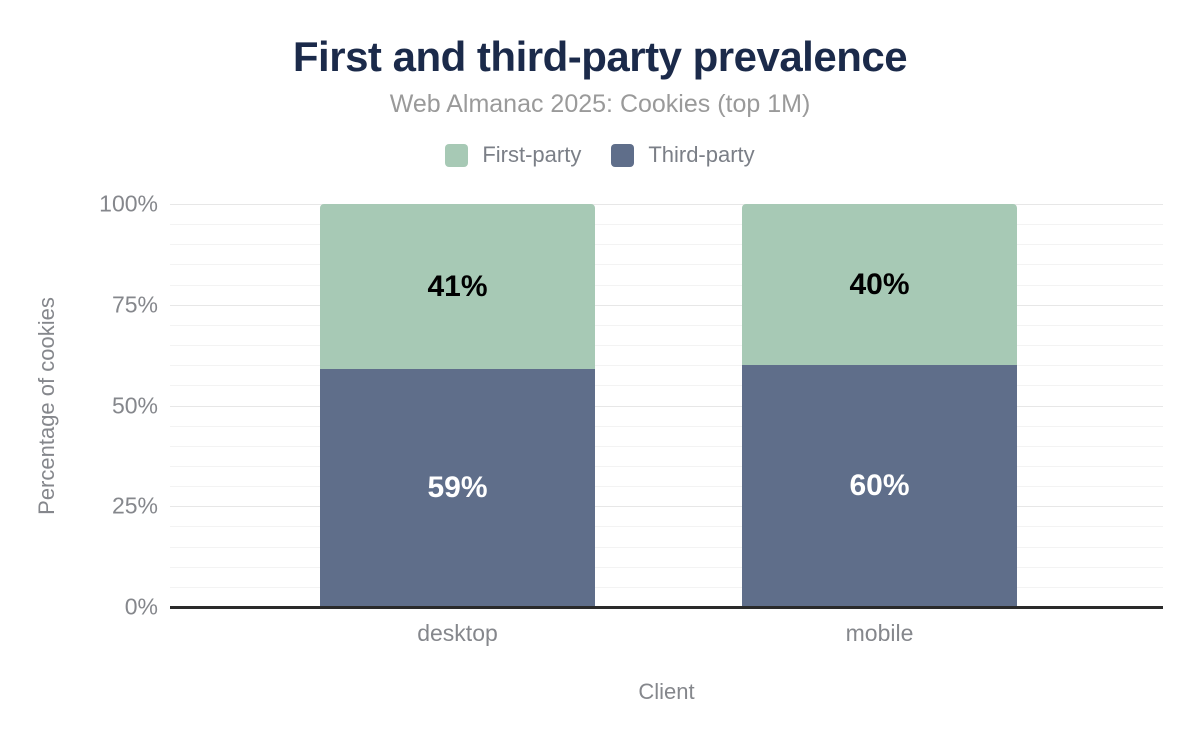 The width and height of the screenshot is (1200, 742). I want to click on bar-segment-desktop-first-party: 41%, so click(457, 287).